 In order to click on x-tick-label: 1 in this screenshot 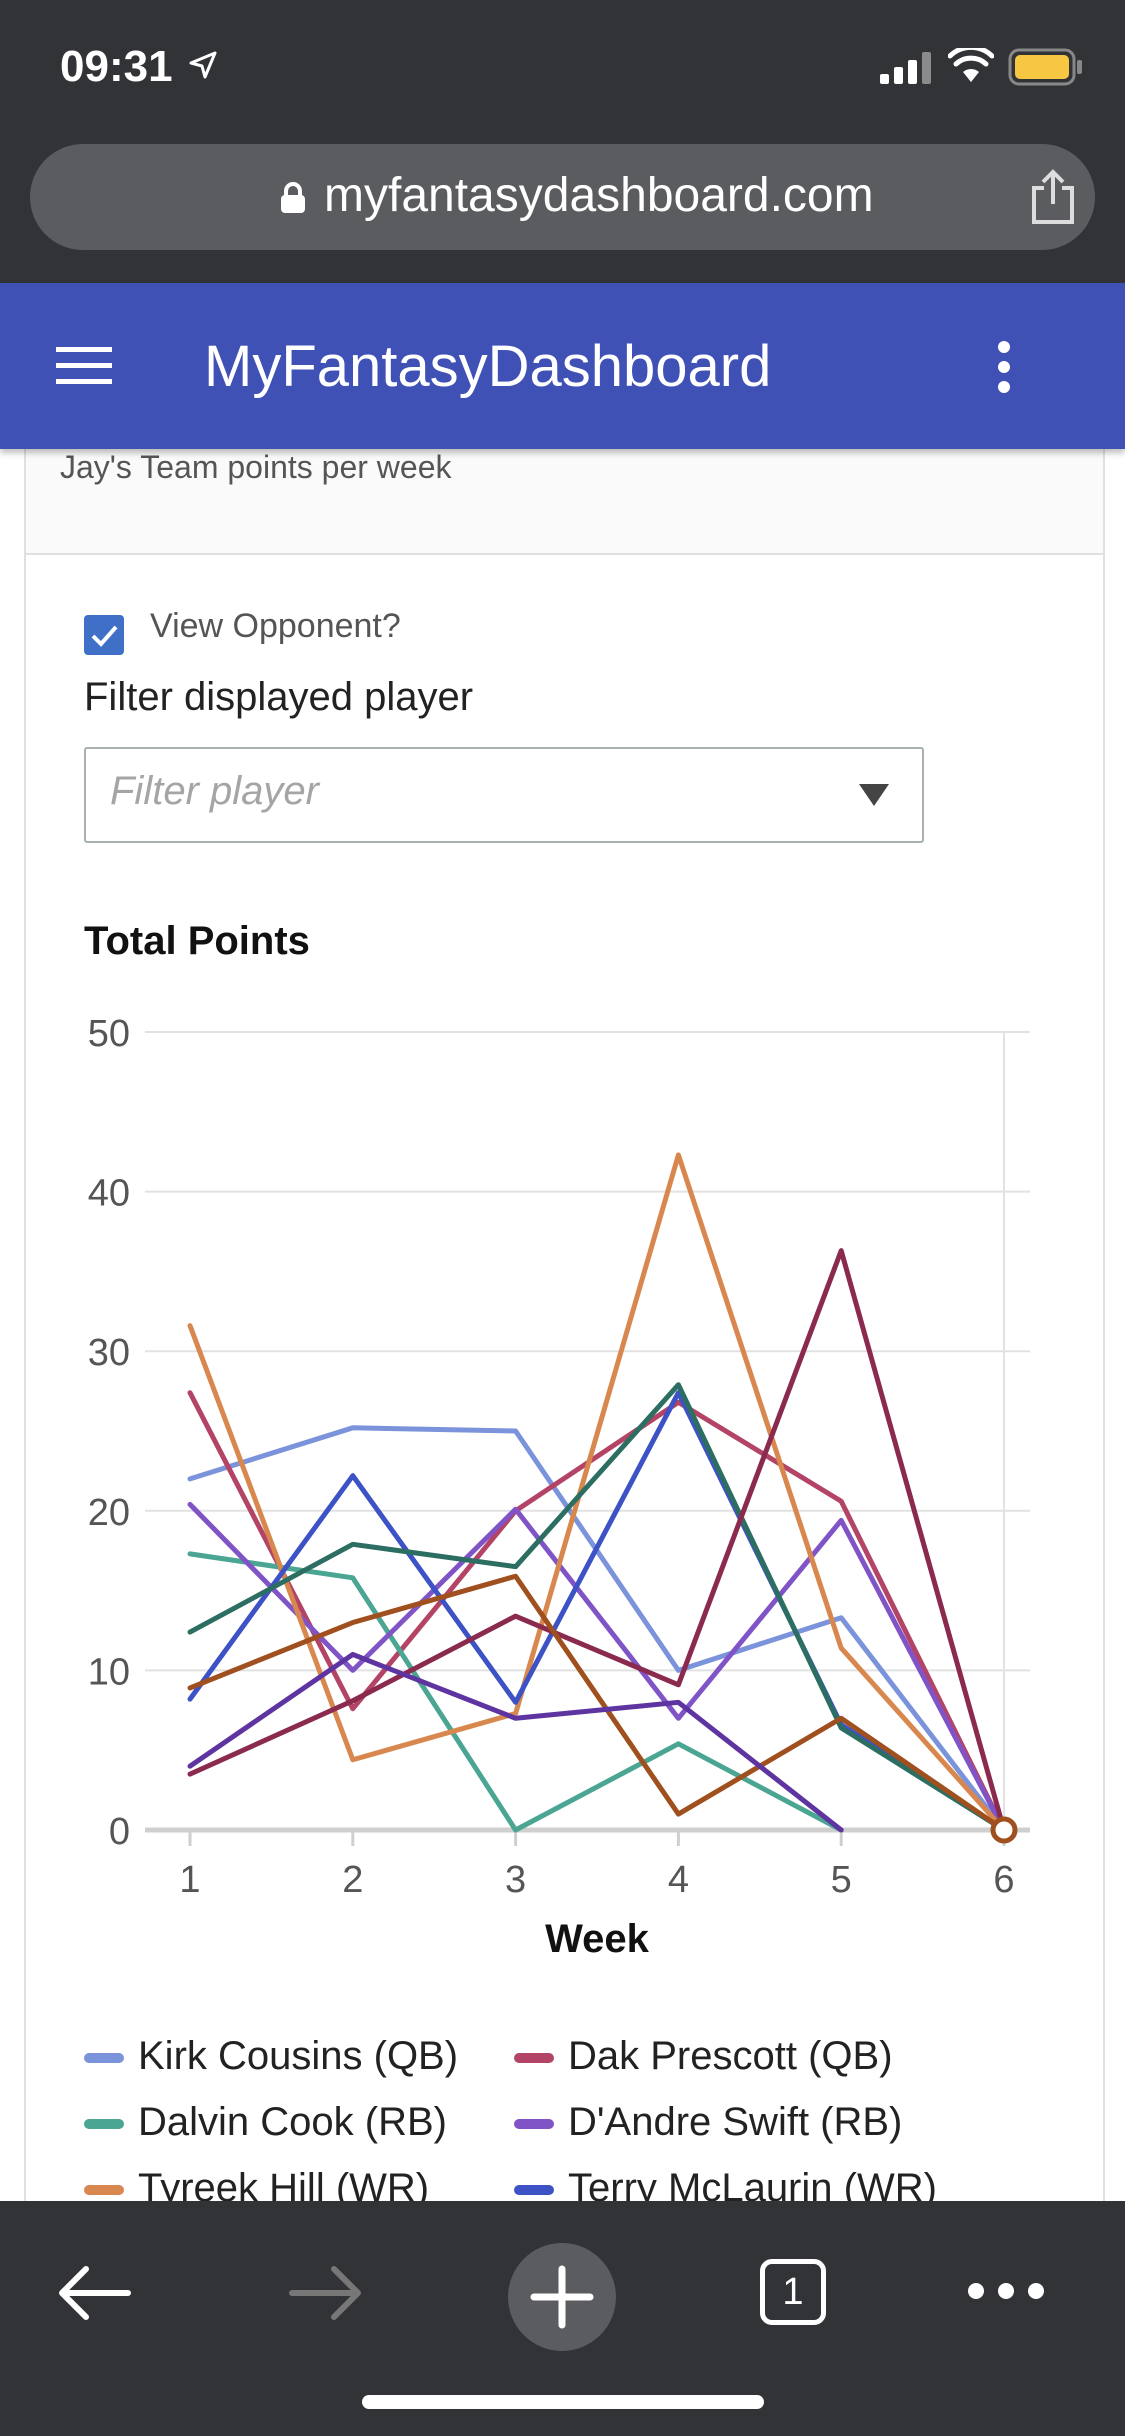, I will do `click(189, 1880)`.